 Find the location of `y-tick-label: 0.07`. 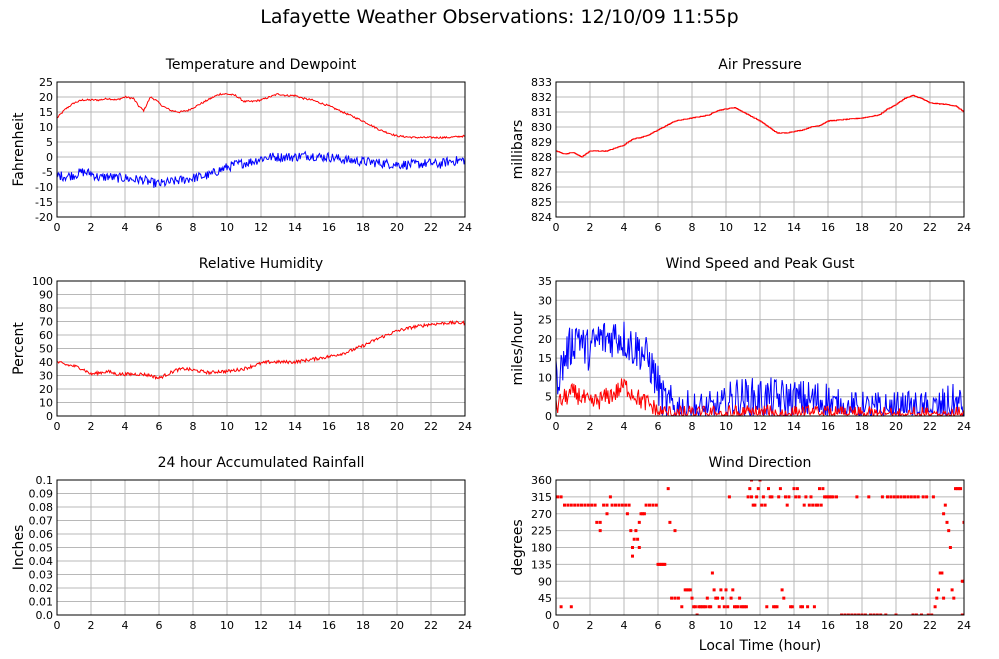

y-tick-label: 0.07 is located at coordinates (41, 521).